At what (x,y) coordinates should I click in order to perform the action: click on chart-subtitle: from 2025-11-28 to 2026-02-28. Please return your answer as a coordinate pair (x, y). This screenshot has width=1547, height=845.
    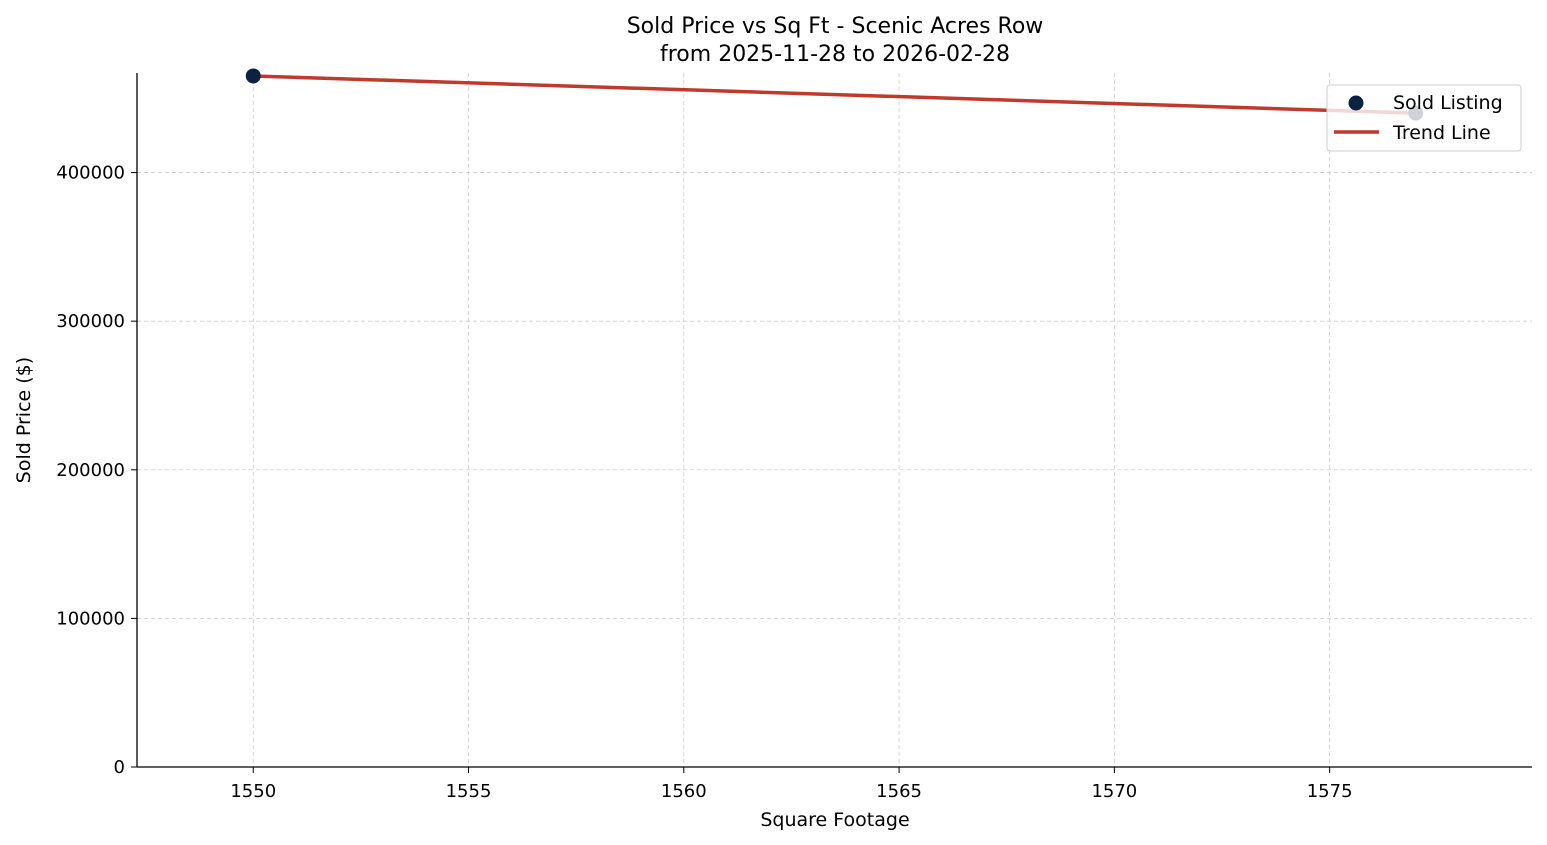
    Looking at the image, I should click on (835, 54).